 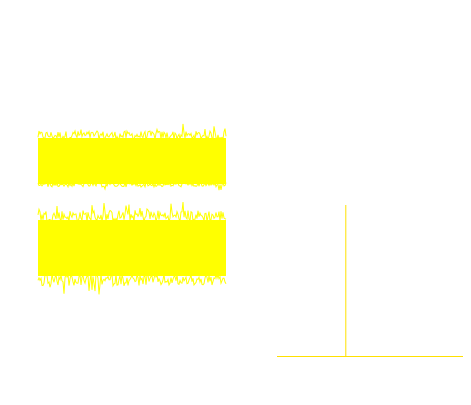 I want to click on waveform-channel-2-body, so click(x=132, y=248).